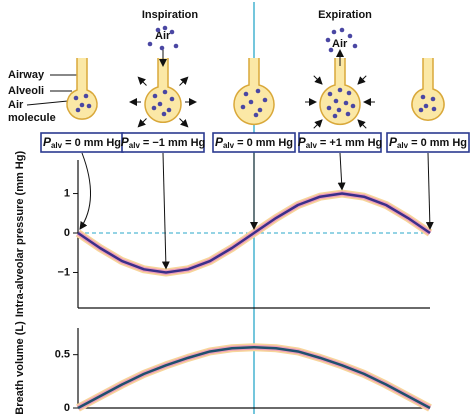 Image resolution: width=474 pixels, height=414 pixels. I want to click on pressure-value: = +1 mm Hg, so click(351, 143).